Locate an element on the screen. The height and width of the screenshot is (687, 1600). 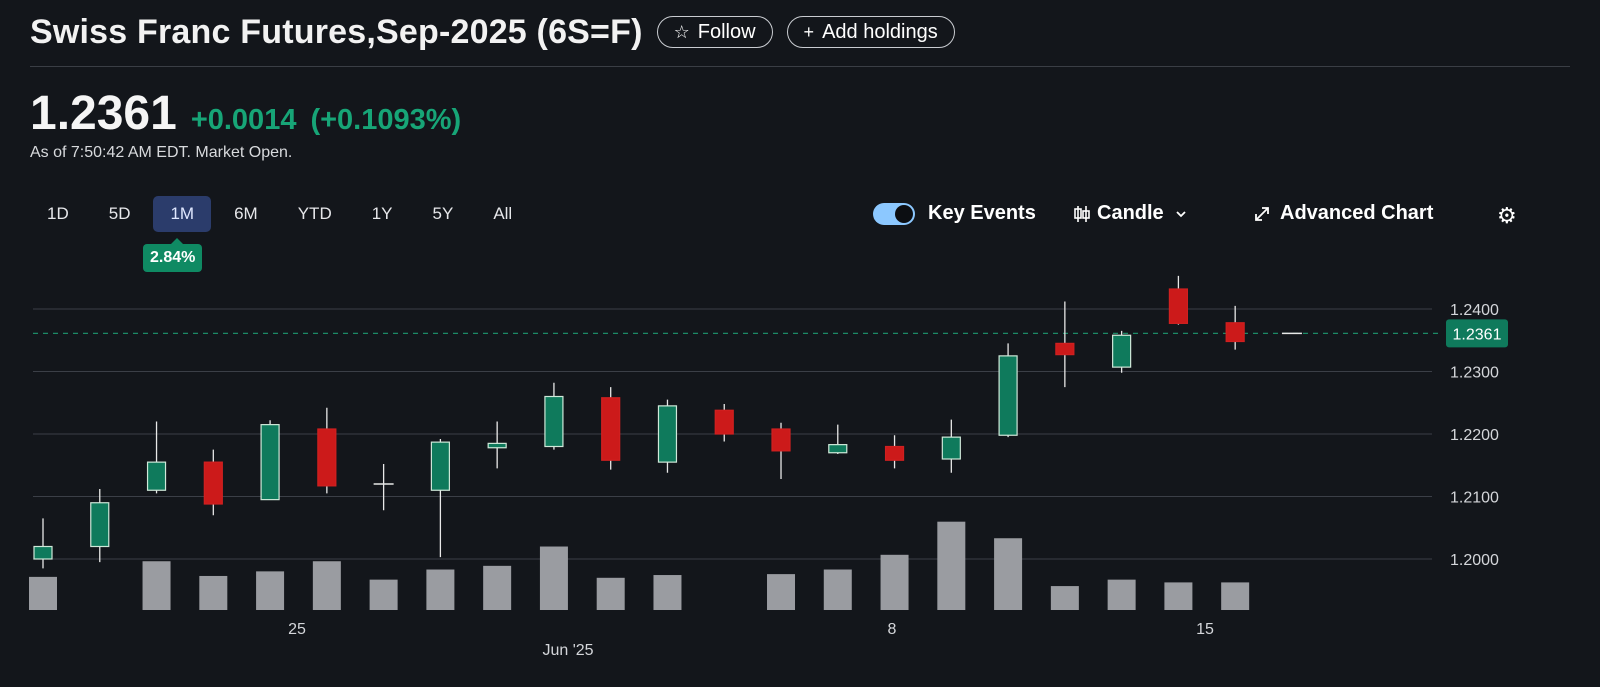
price-change: +0.0014 is located at coordinates (243, 120).